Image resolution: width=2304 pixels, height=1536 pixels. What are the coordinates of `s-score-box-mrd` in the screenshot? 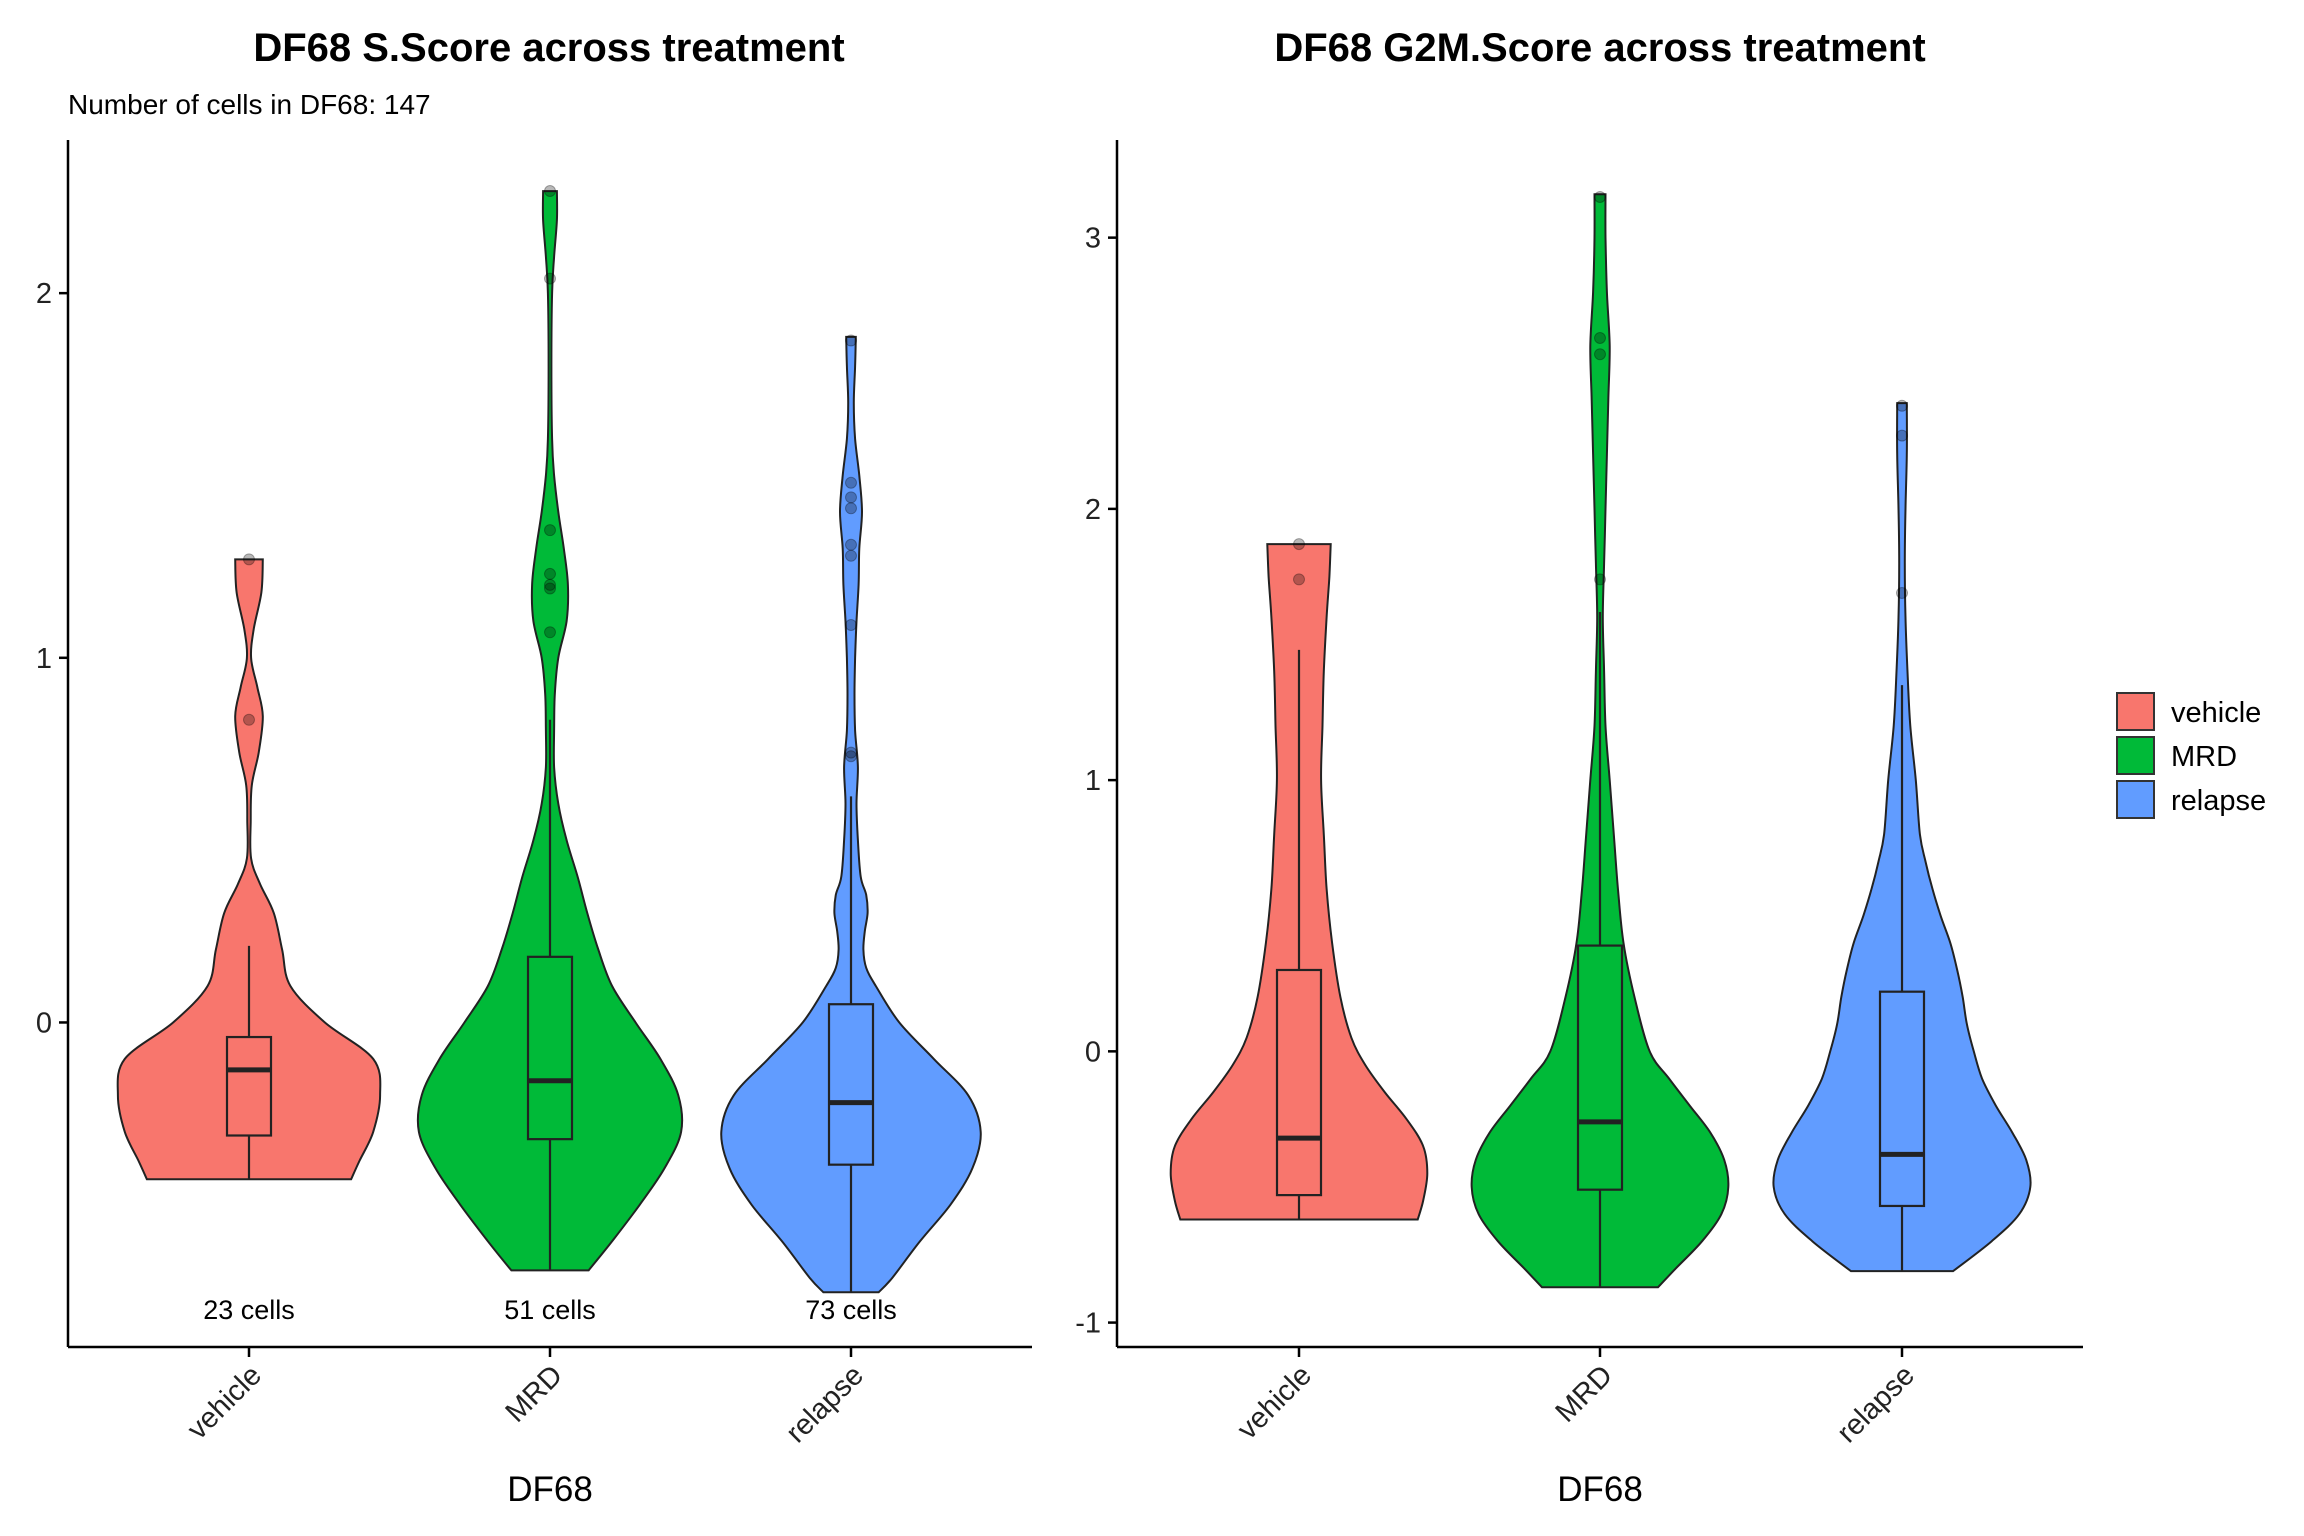 It's located at (550, 1048).